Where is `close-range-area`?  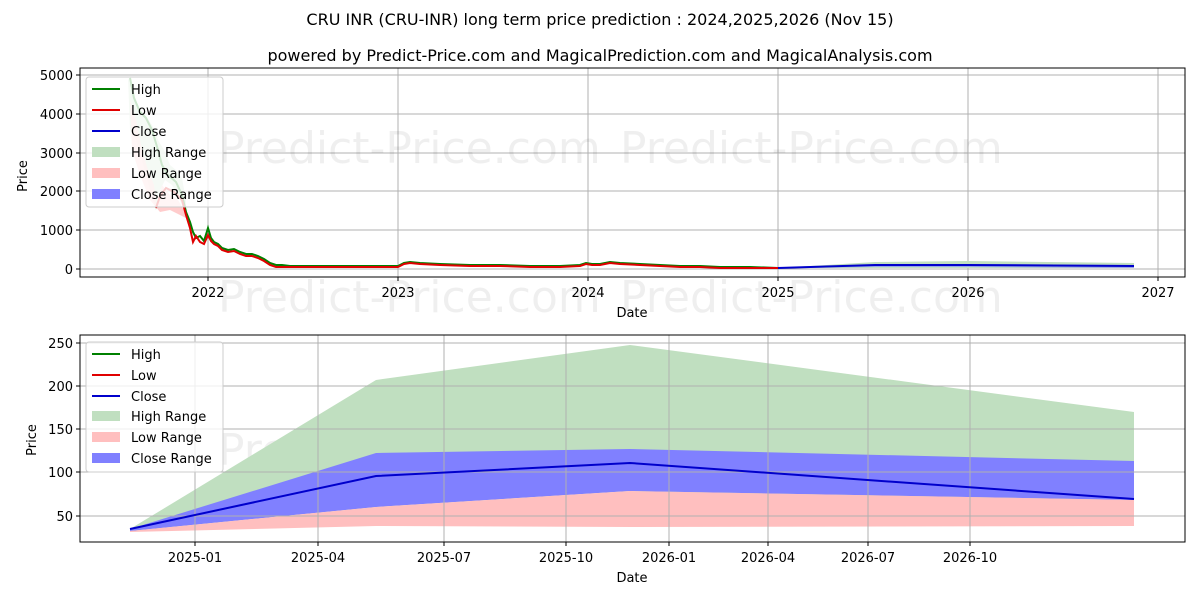
close-range-area is located at coordinates (632, 490).